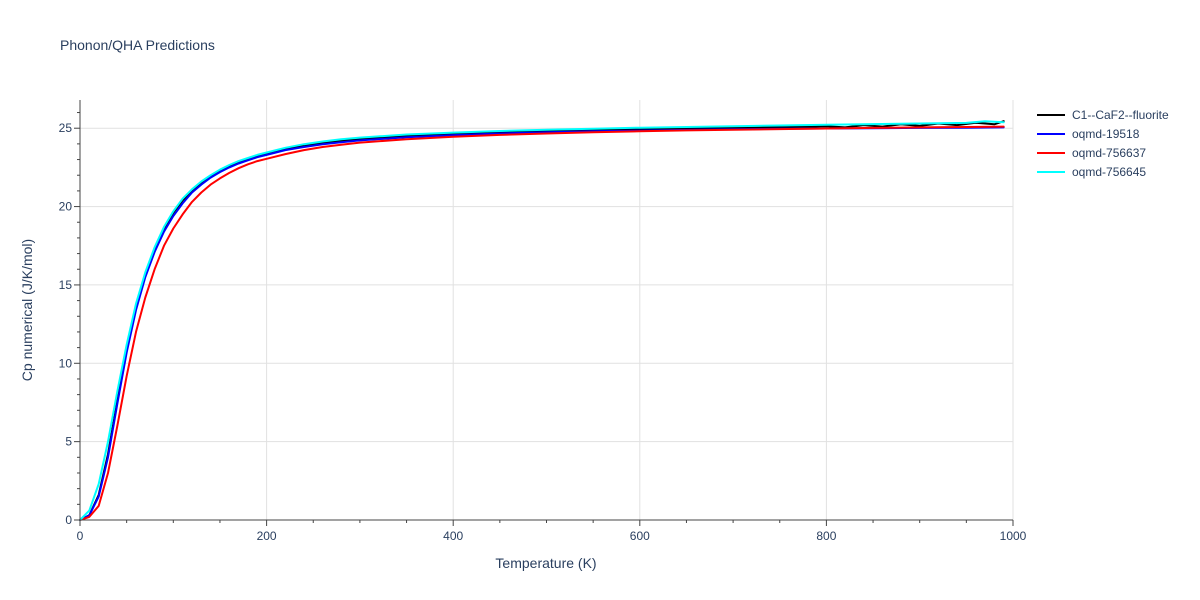 The width and height of the screenshot is (1200, 600). What do you see at coordinates (27, 310) in the screenshot?
I see `y-axis-title: Cp numerical (J/K/mol)` at bounding box center [27, 310].